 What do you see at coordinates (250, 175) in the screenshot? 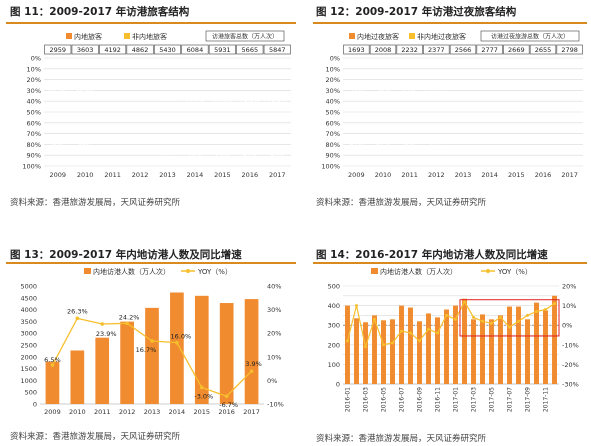
I see `x-tick-label: 2016` at bounding box center [250, 175].